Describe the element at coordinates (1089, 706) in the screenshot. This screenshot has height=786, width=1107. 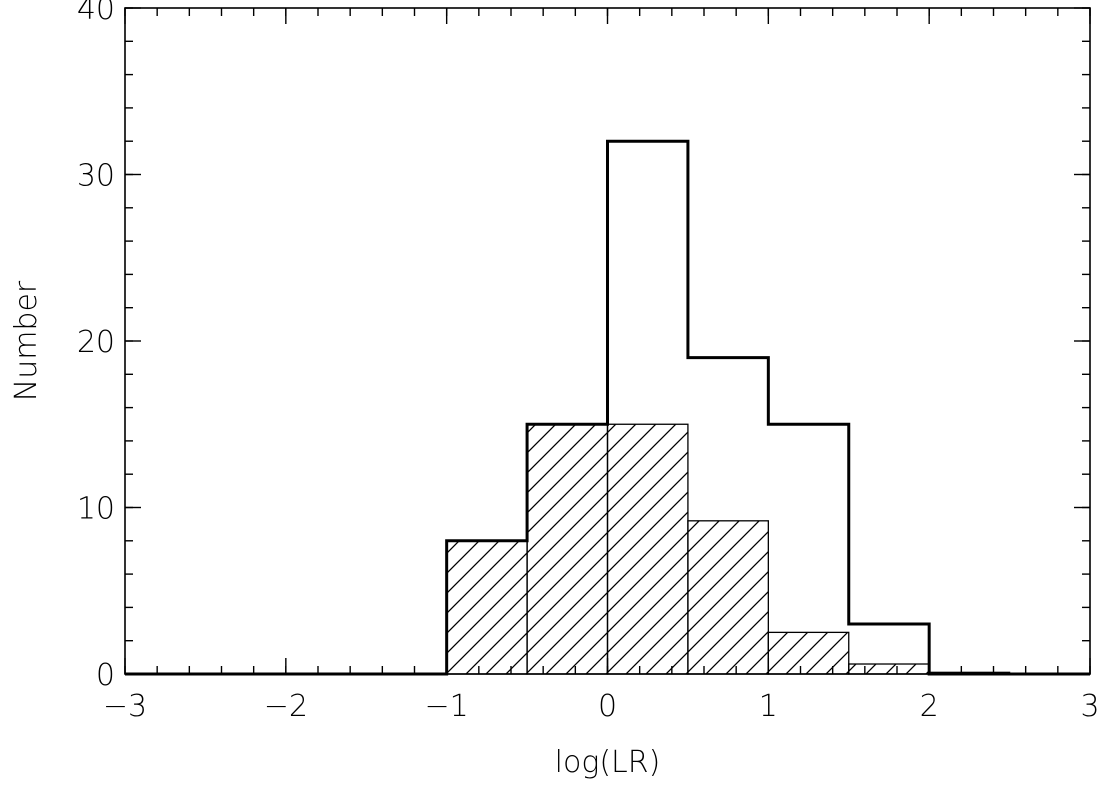
I see `x-tick-label: 3` at that location.